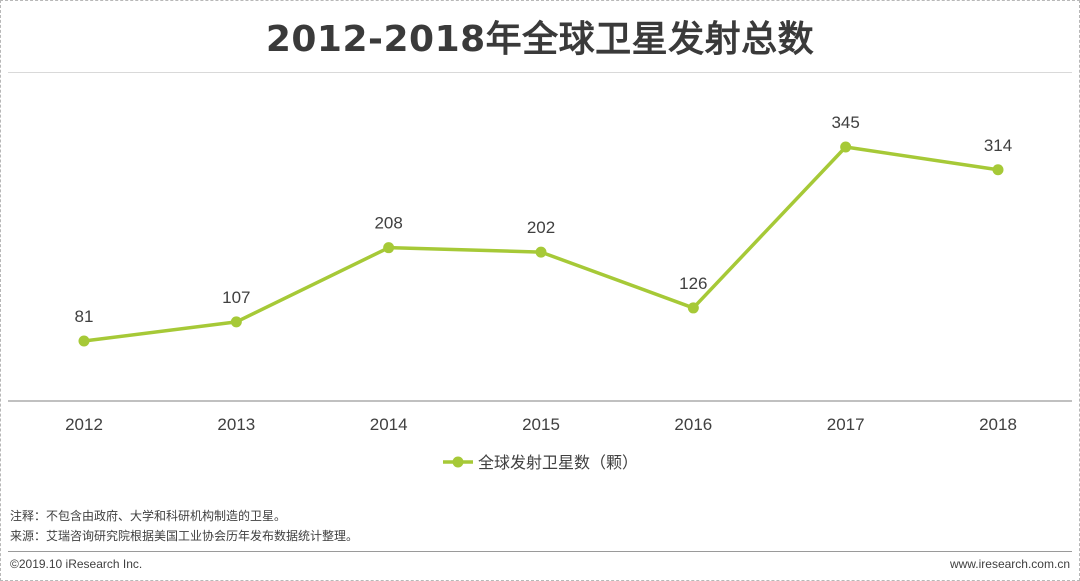  Describe the element at coordinates (76, 564) in the screenshot. I see `copyright: ©2019.10 iResearch Inc.` at that location.